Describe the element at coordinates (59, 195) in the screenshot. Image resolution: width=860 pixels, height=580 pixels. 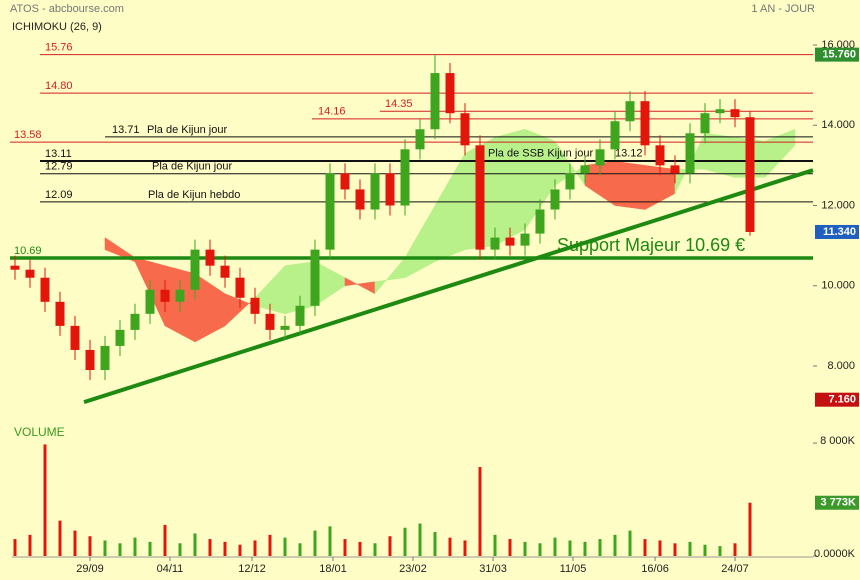
I see `level-label: 12.09` at that location.